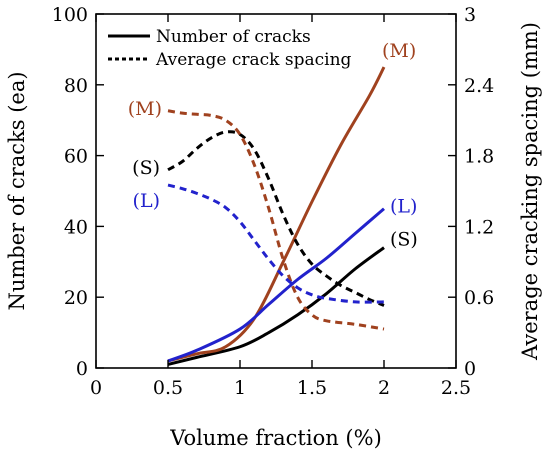 The width and height of the screenshot is (550, 455). Describe the element at coordinates (76, 298) in the screenshot. I see `y-tick-label: 20` at that location.